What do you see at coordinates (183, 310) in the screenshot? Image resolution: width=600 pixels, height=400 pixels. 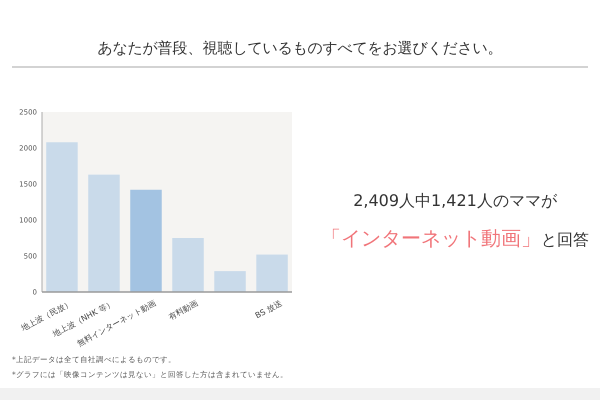 I see `x-tick-label: 有料動画` at bounding box center [183, 310].